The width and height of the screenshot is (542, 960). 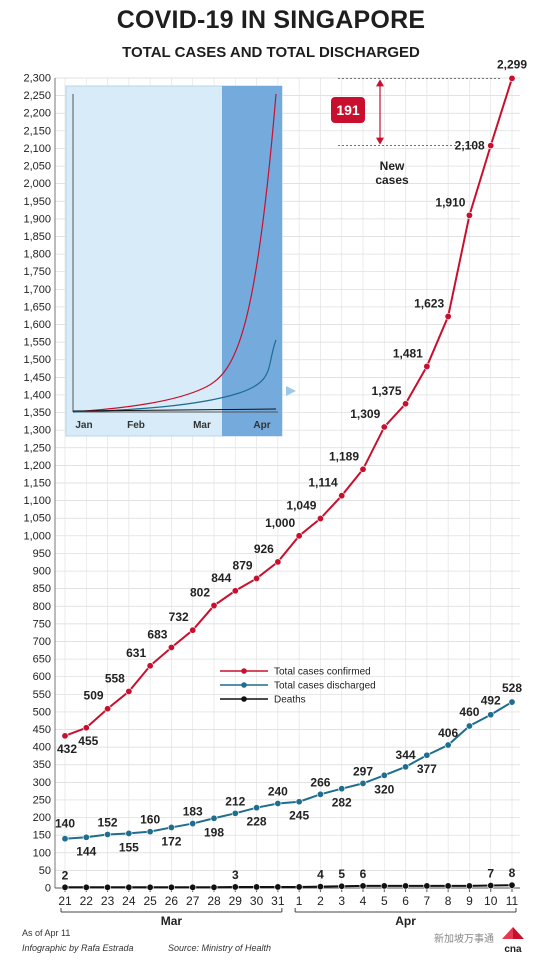 I want to click on x-tick-label: 24, so click(x=129, y=901).